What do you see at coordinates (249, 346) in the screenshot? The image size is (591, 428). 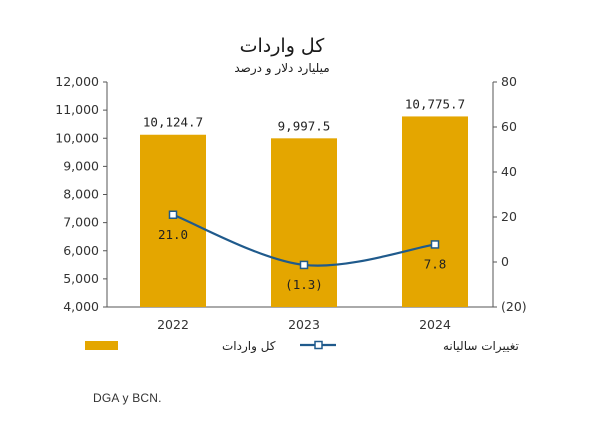 I see `legend-label-bars: کل واردات` at bounding box center [249, 346].